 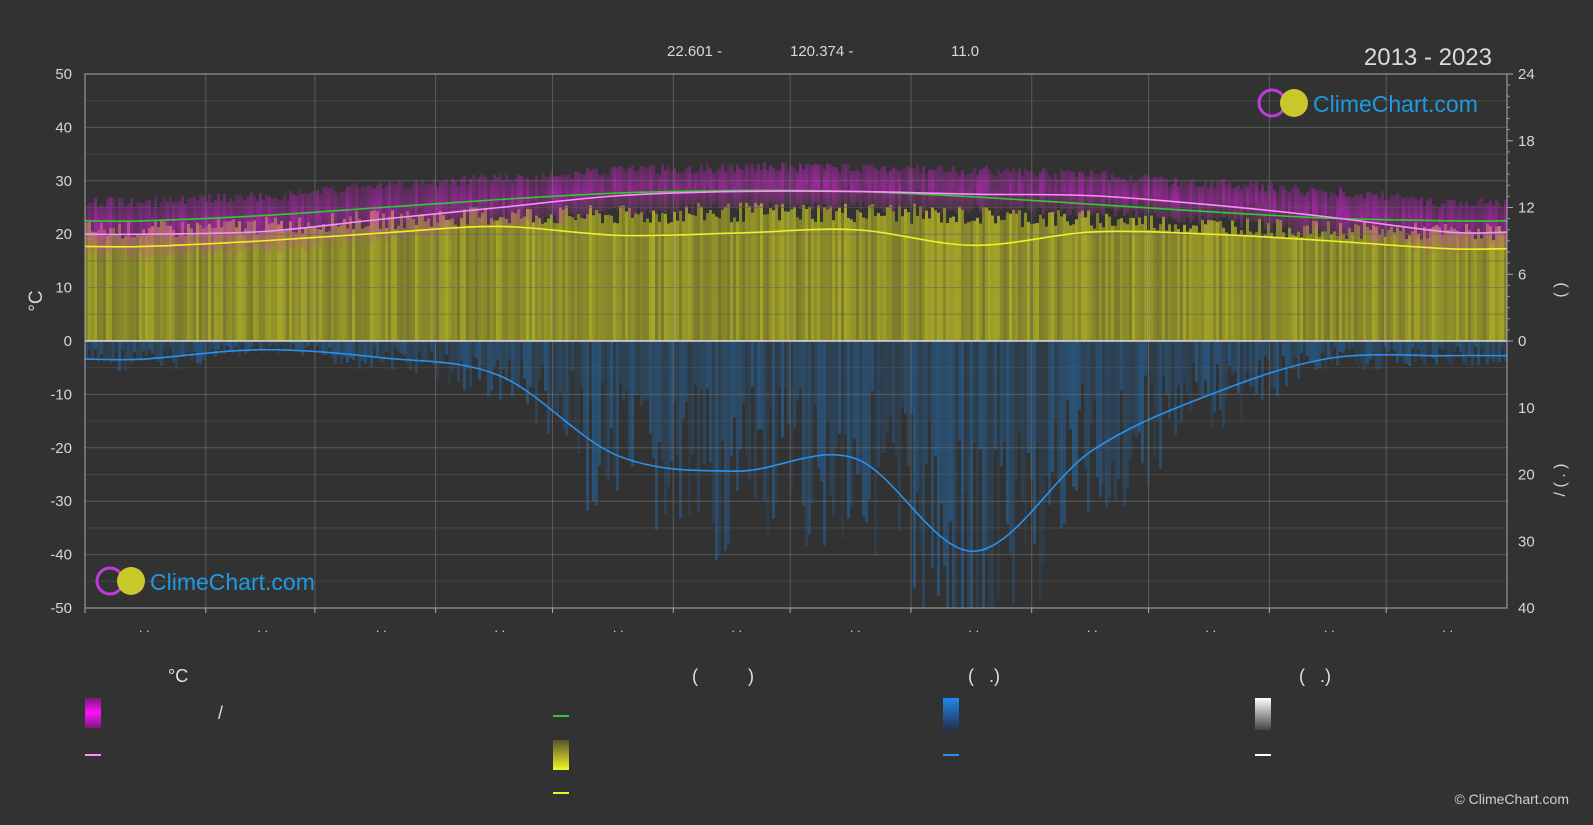 What do you see at coordinates (221, 713) in the screenshot?
I see `legend-temp-range-label: /` at bounding box center [221, 713].